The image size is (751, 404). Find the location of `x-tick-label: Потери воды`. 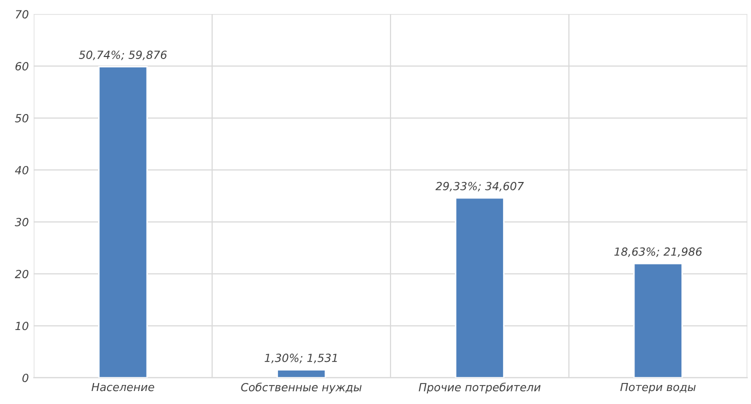

x-tick-label: Потери воды is located at coordinates (658, 388).